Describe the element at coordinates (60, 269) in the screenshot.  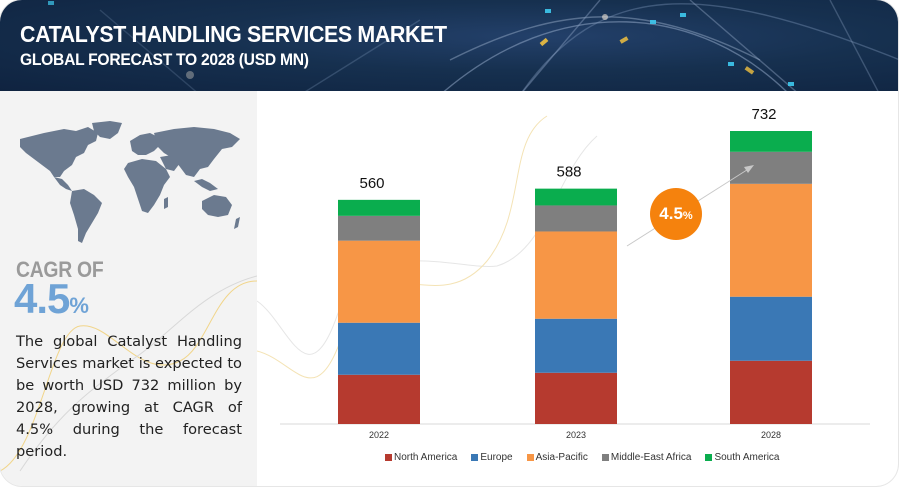
I see `cagr-label: CAGR OF` at that location.